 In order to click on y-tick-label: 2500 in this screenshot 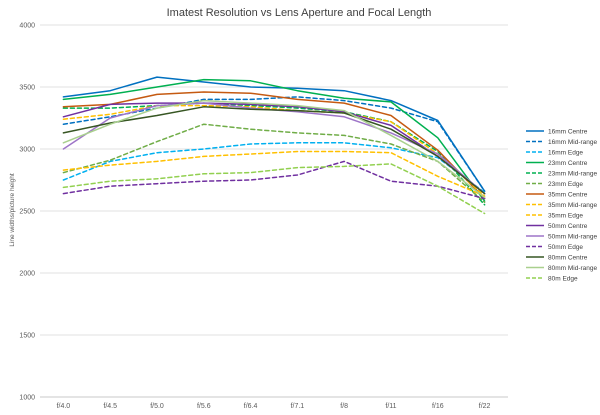, I will do `click(27, 212)`.